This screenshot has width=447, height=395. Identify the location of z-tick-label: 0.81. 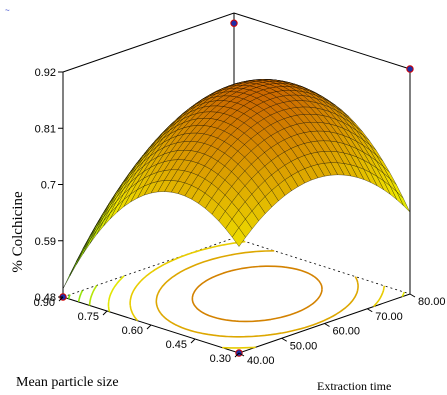
(45, 129).